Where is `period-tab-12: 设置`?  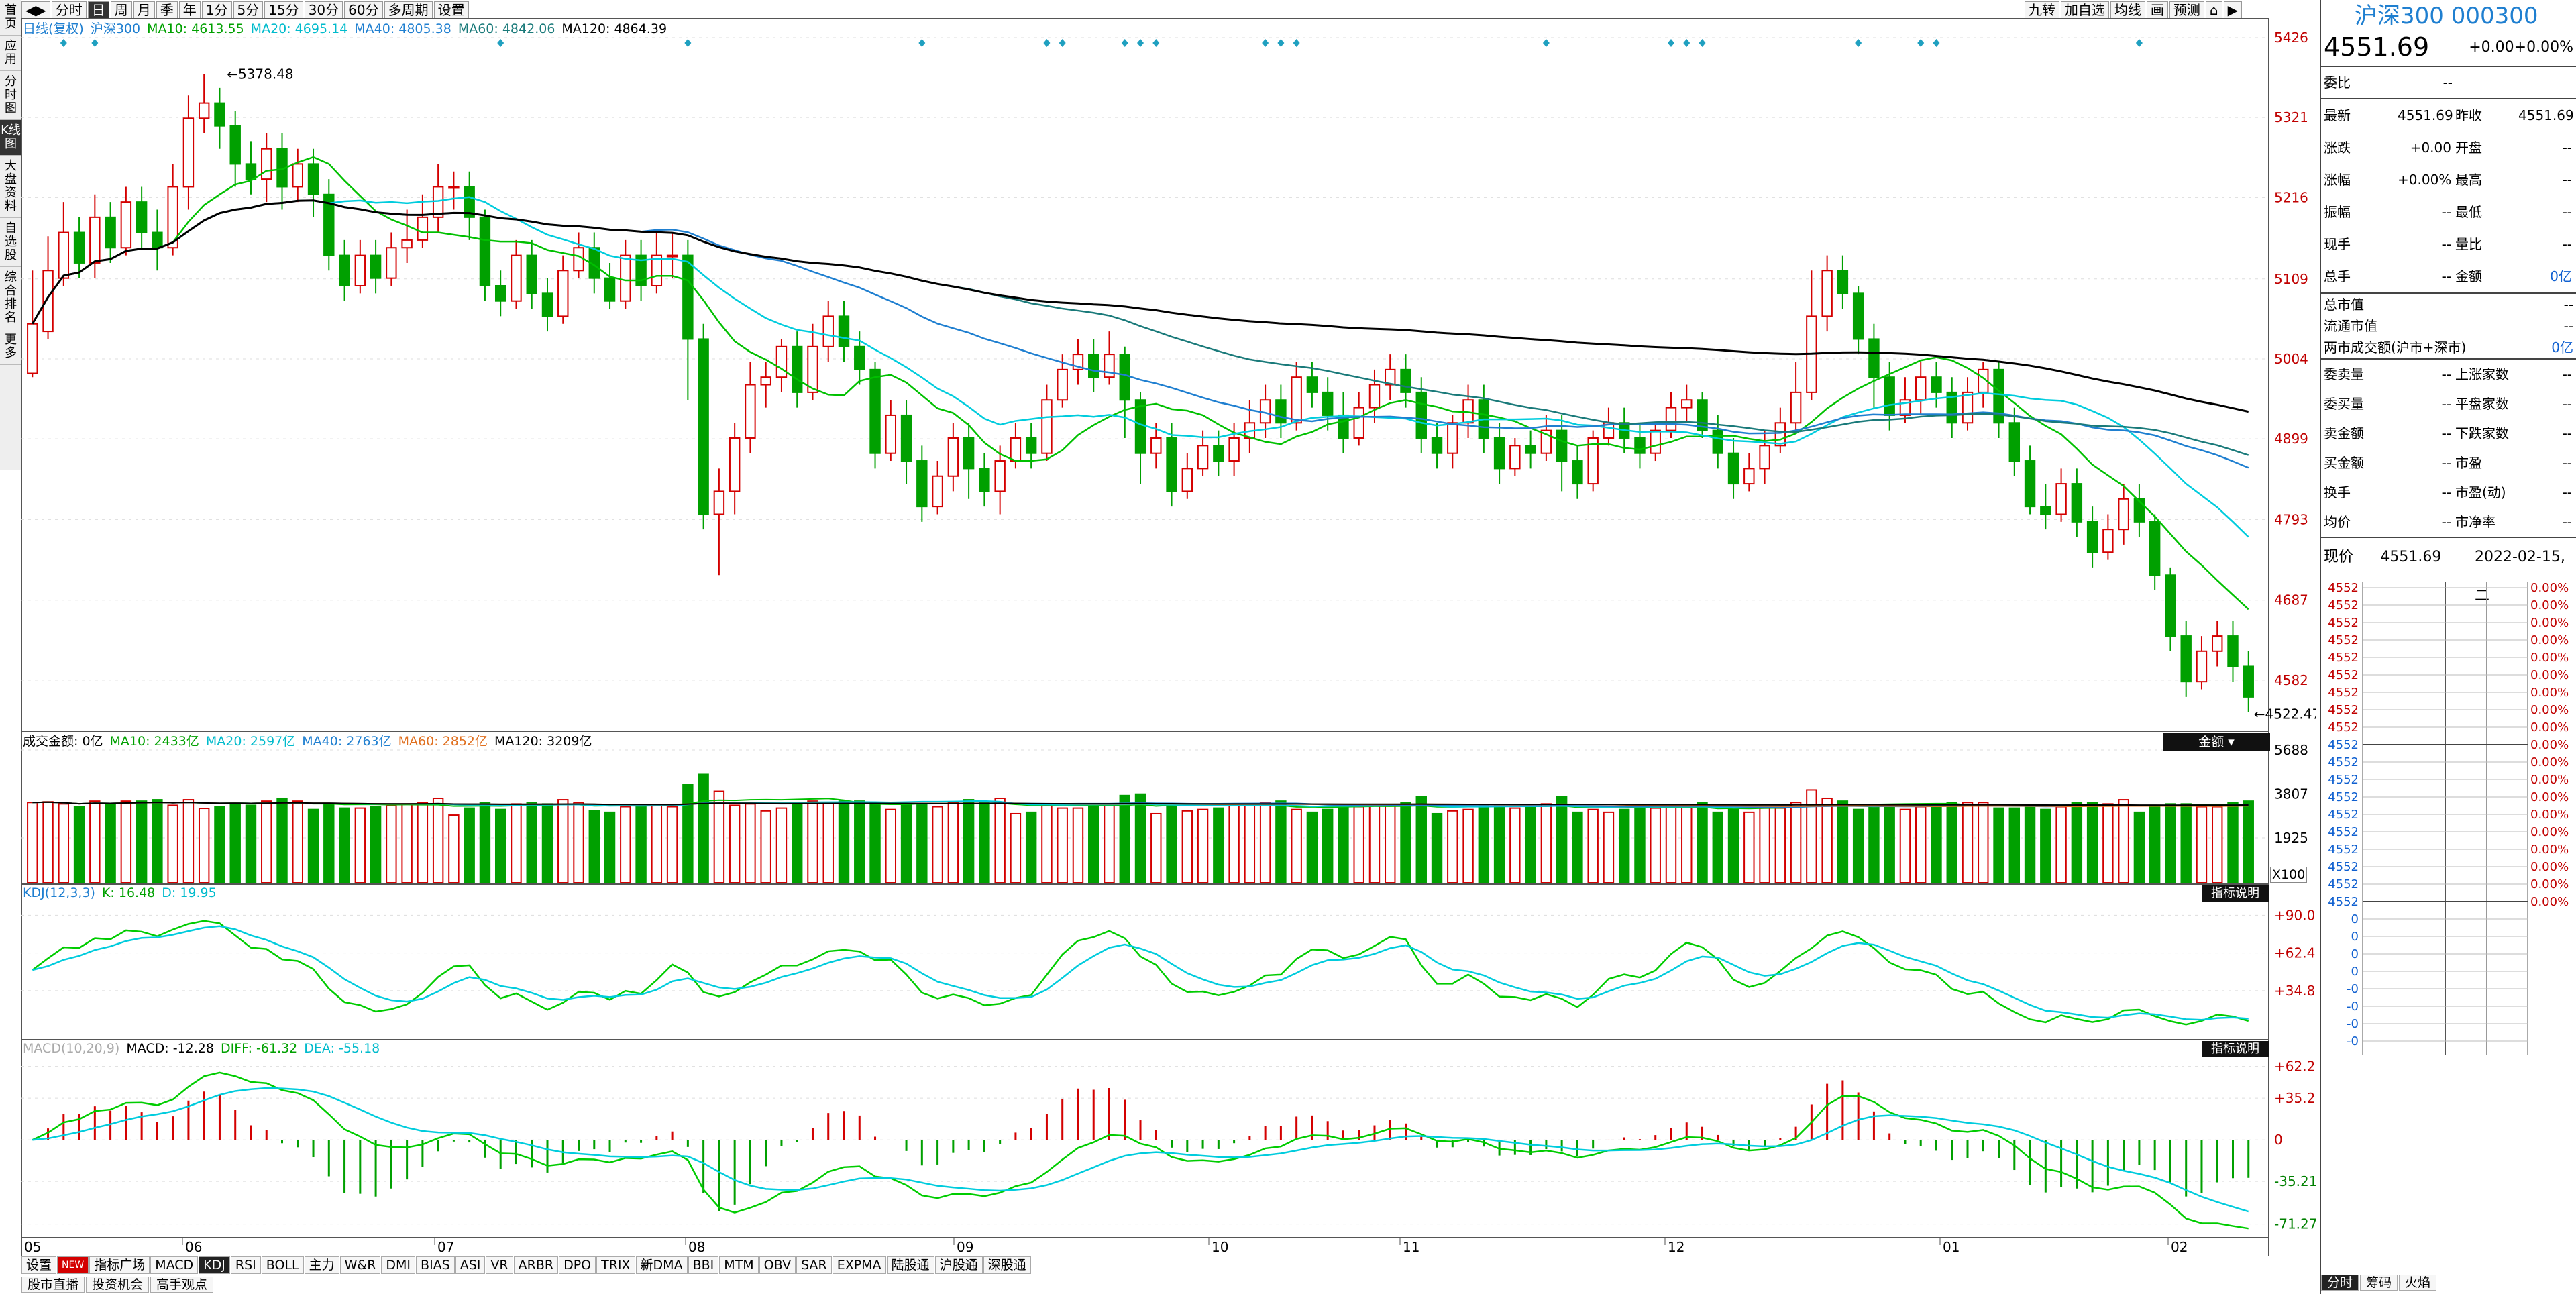 period-tab-12: 设置 is located at coordinates (451, 10).